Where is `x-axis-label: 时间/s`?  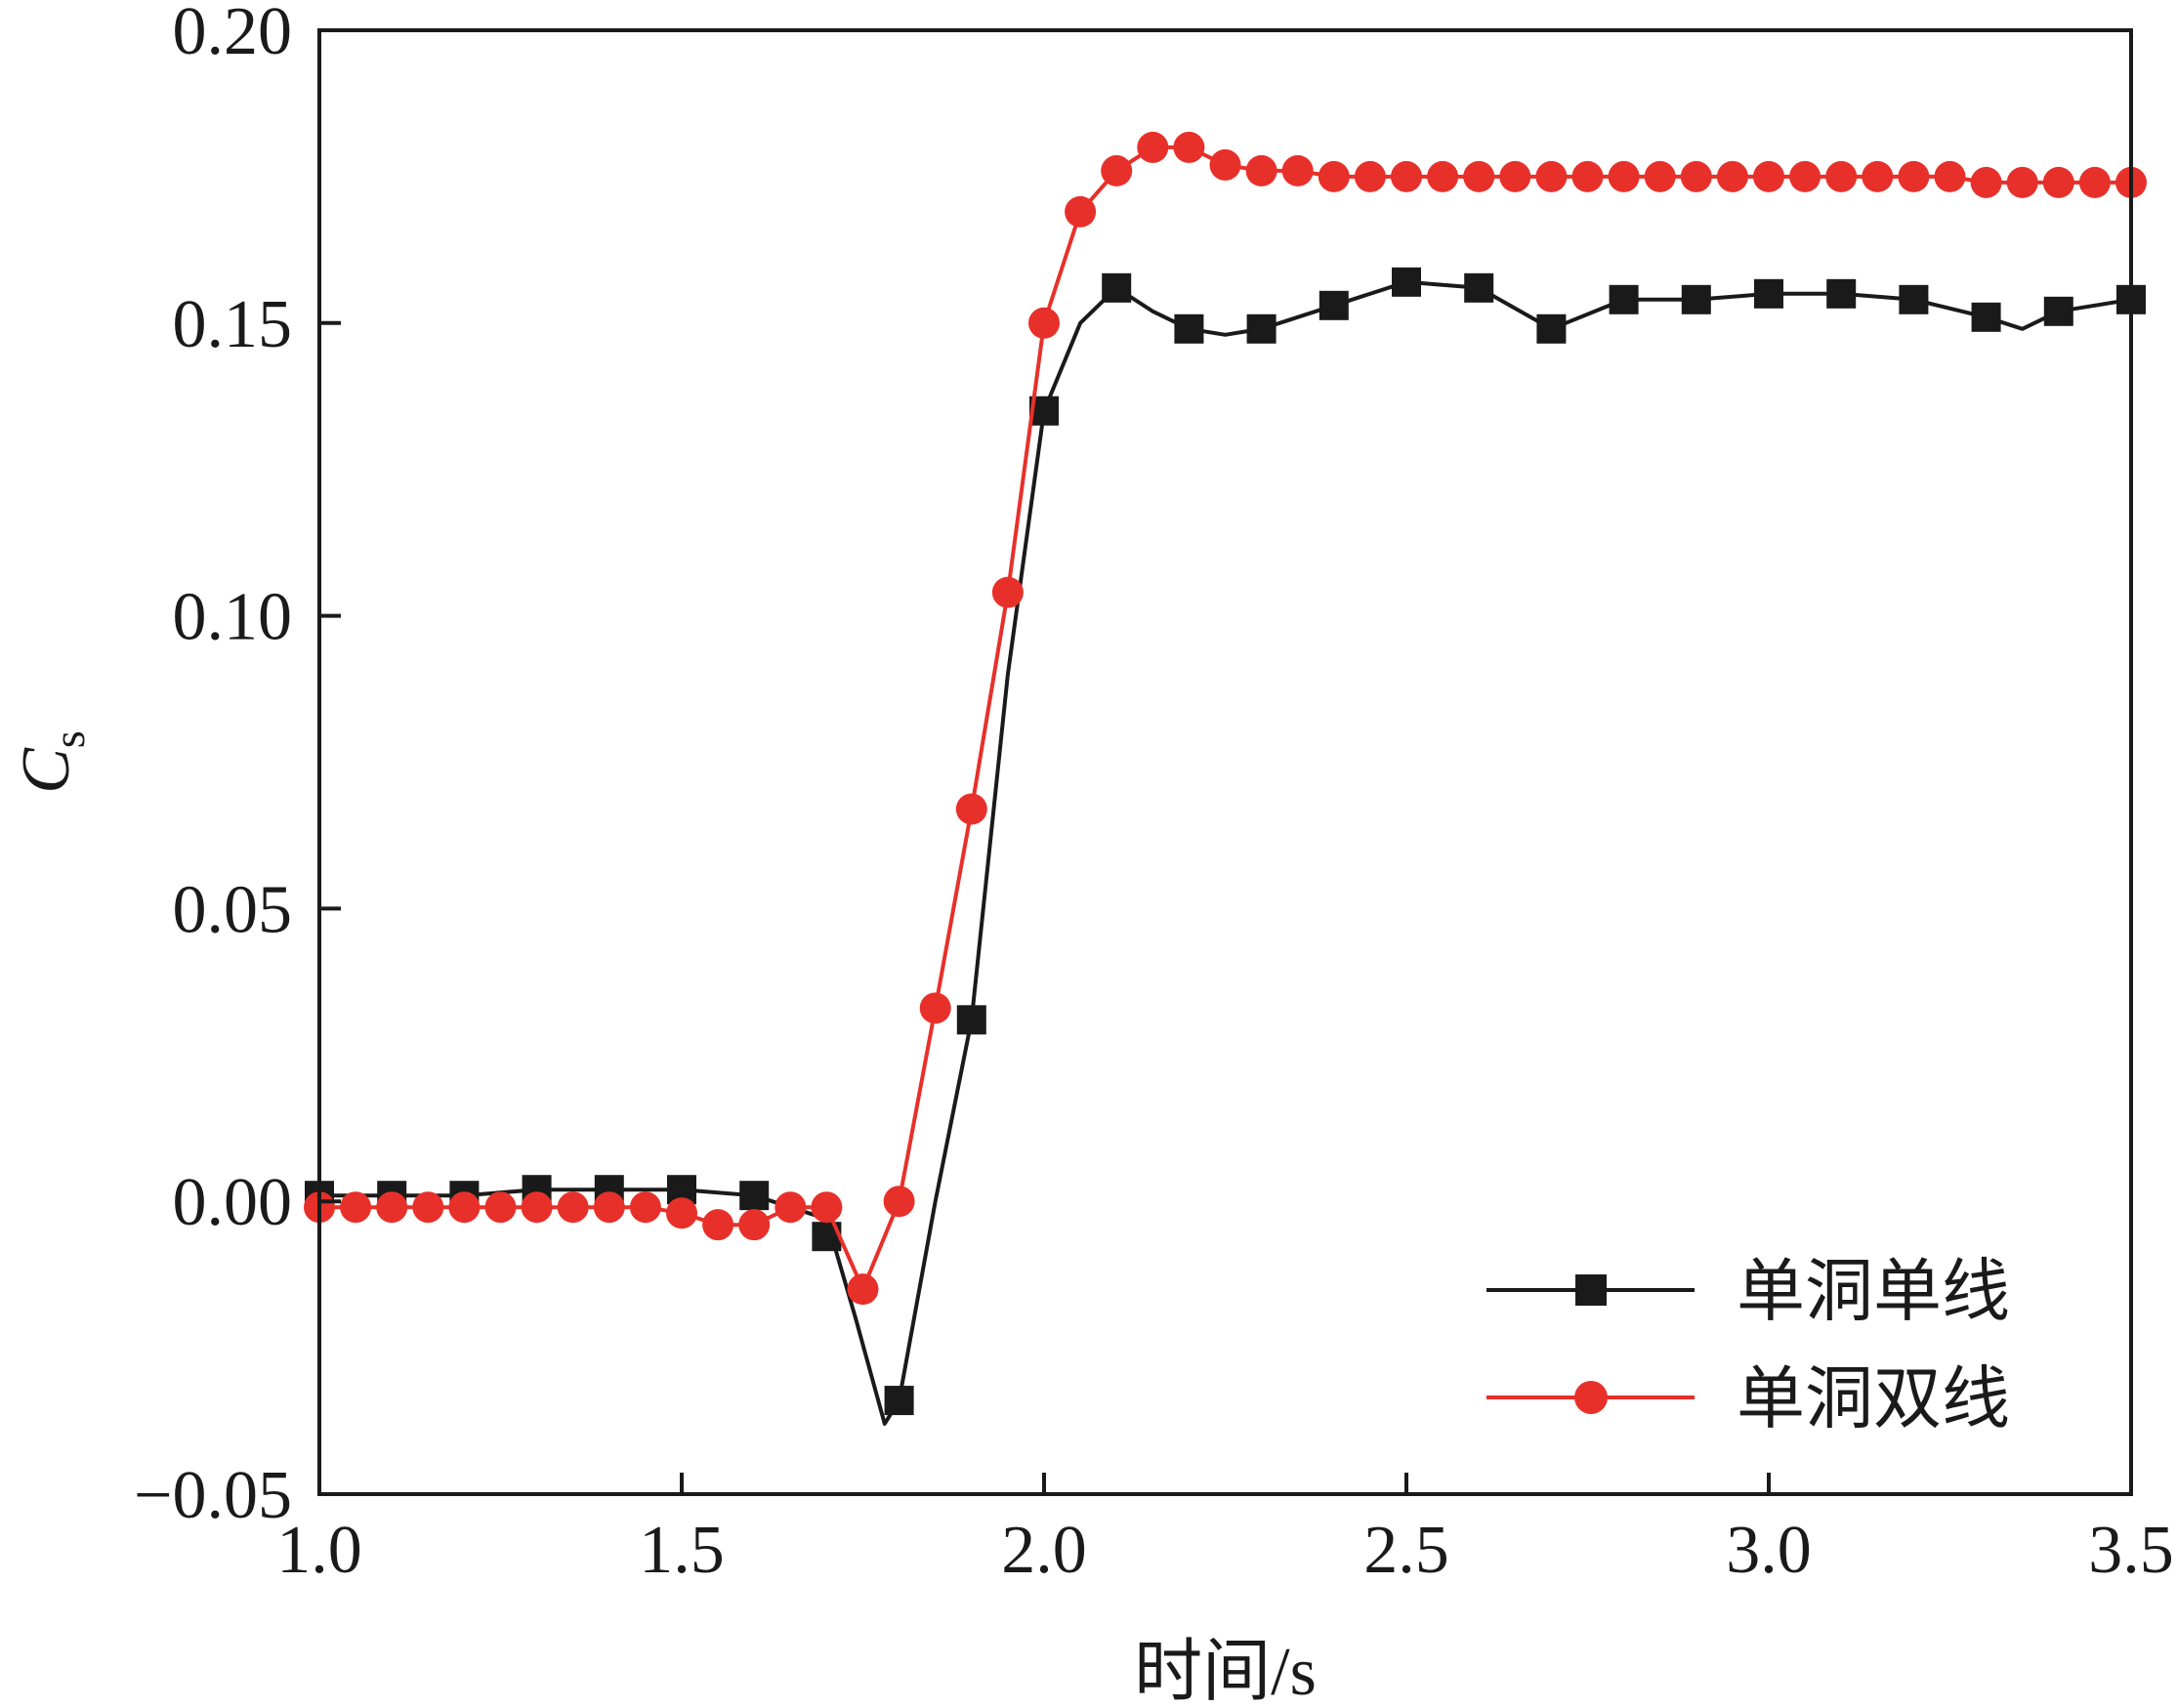
x-axis-label: 时间/s is located at coordinates (1225, 1672).